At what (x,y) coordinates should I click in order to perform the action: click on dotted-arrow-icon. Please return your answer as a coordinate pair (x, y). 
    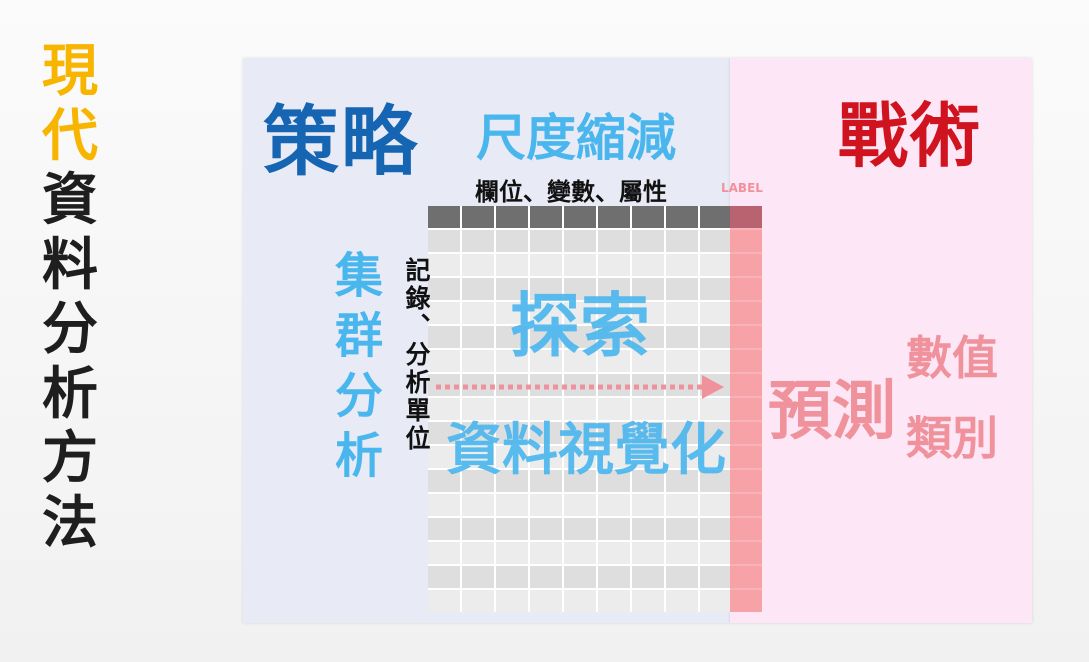
    Looking at the image, I should click on (580, 387).